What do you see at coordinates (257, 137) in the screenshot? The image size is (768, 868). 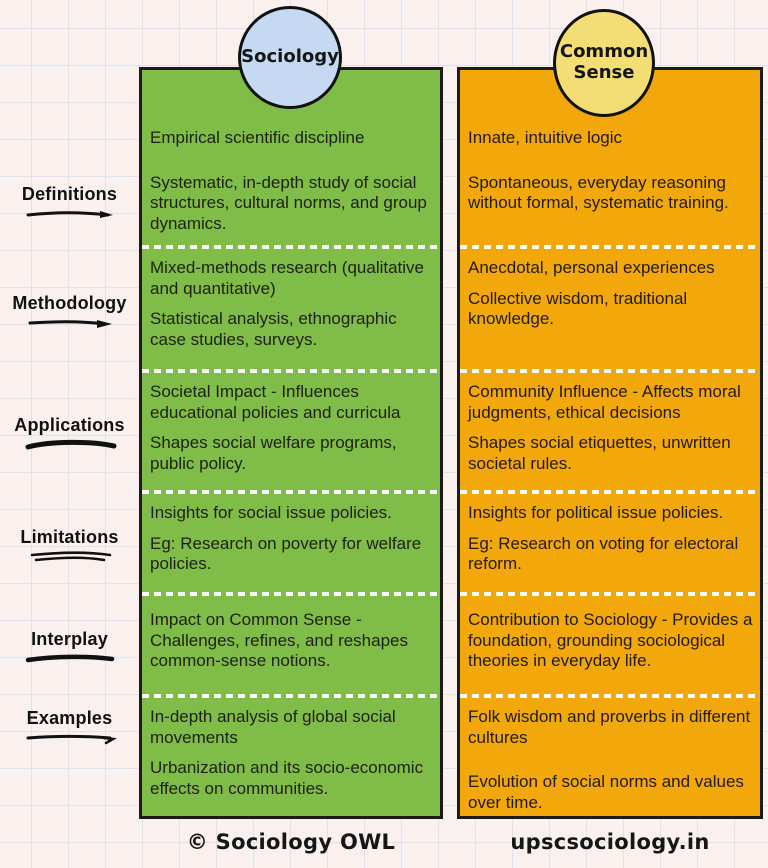 I see `sociology-definitions-text: Empirical scientific discipline` at bounding box center [257, 137].